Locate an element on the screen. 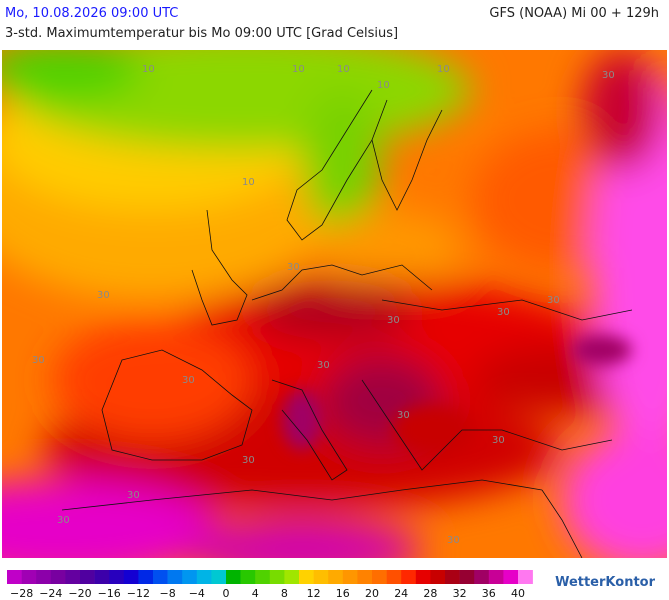  legend-label: 12 is located at coordinates (314, 593).